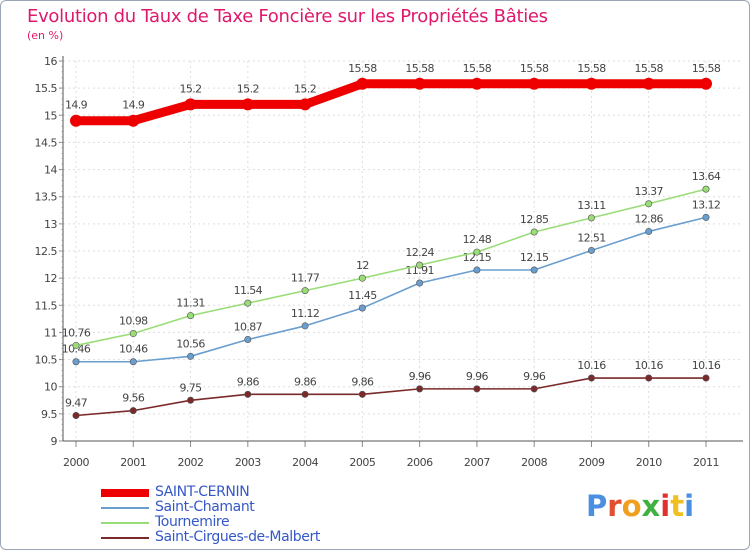 The image size is (750, 550). What do you see at coordinates (477, 462) in the screenshot?
I see `x-tick-label: 2007` at bounding box center [477, 462].